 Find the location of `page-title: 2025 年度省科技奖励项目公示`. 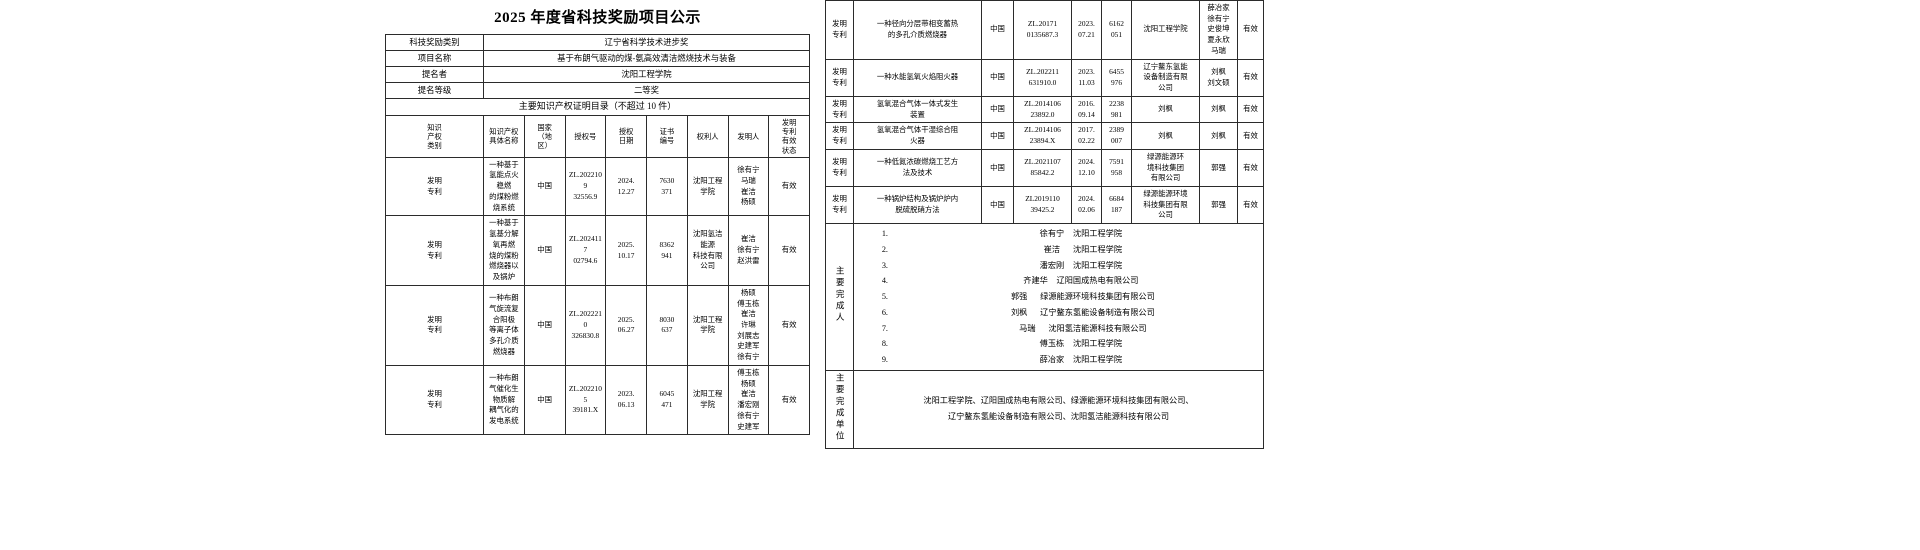

page-title: 2025 年度省科技奖励项目公示 is located at coordinates (597, 18).